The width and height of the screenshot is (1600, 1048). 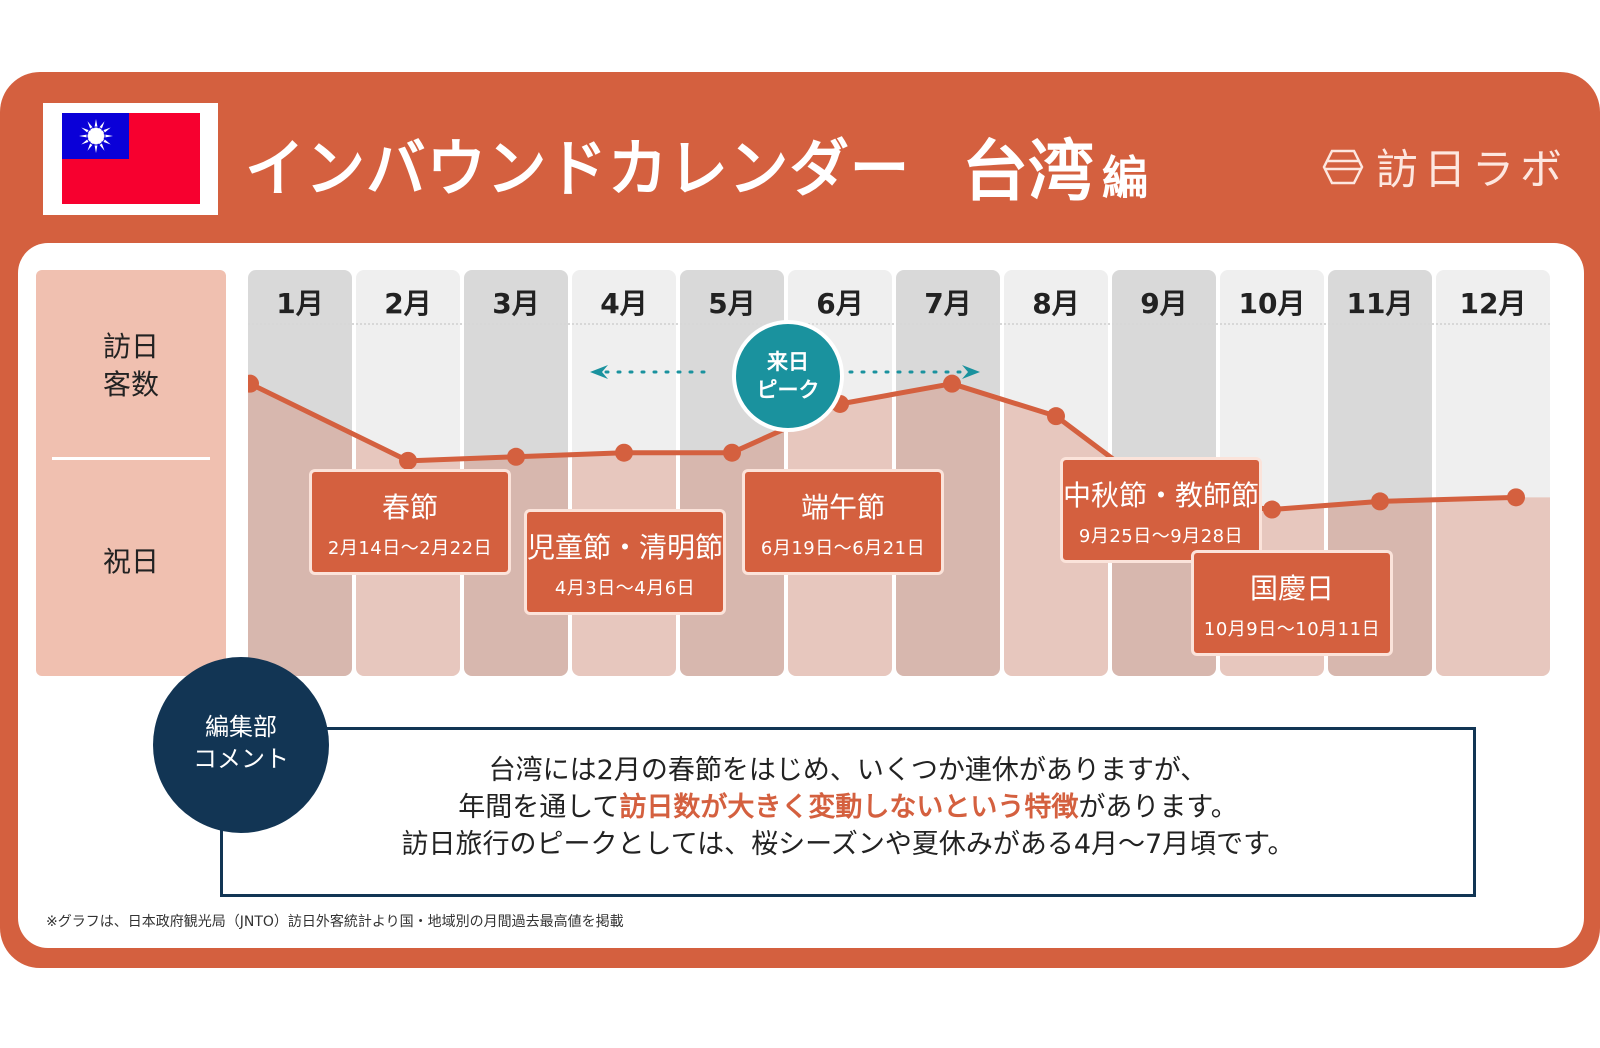 What do you see at coordinates (1380, 303) in the screenshot?
I see `month-label: 11月` at bounding box center [1380, 303].